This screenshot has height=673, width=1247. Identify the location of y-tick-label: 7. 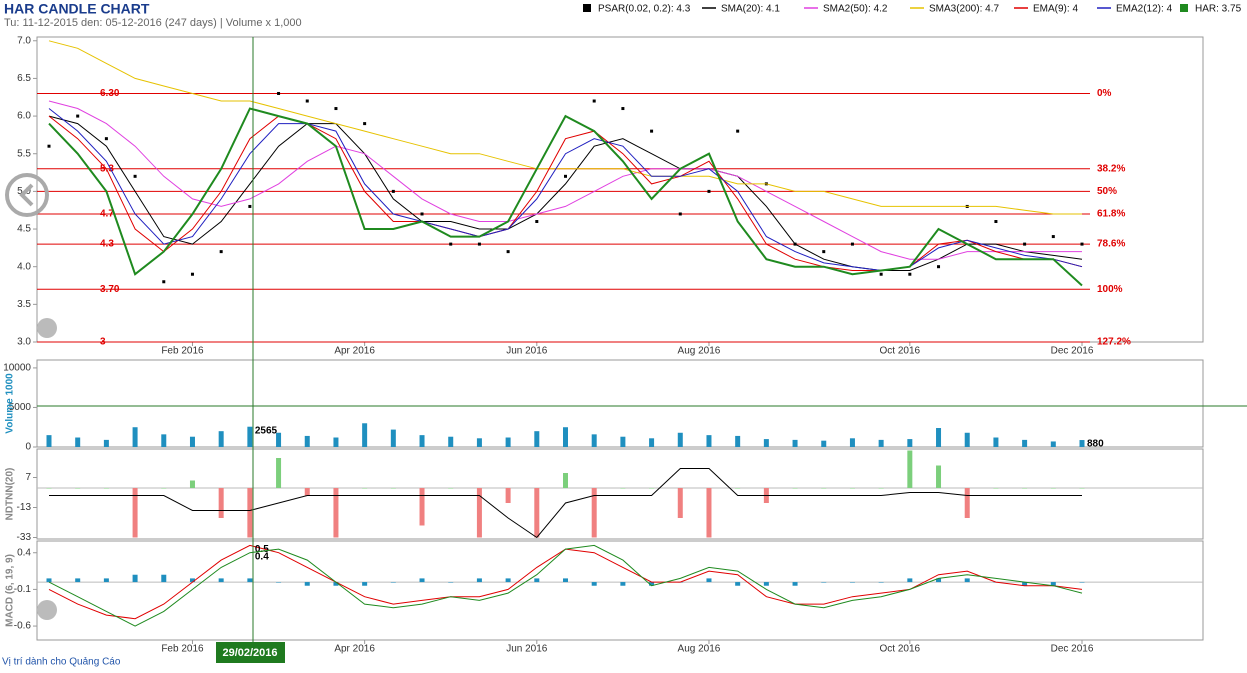
(28, 477).